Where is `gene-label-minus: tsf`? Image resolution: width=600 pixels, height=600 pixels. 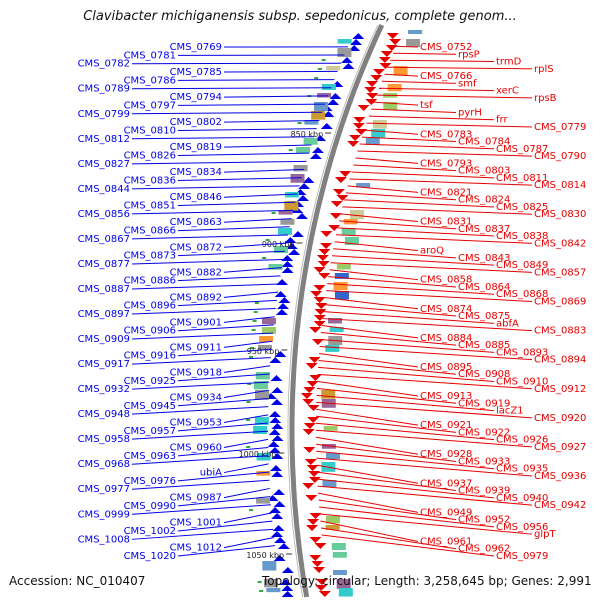 gene-label-minus: tsf is located at coordinates (426, 105).